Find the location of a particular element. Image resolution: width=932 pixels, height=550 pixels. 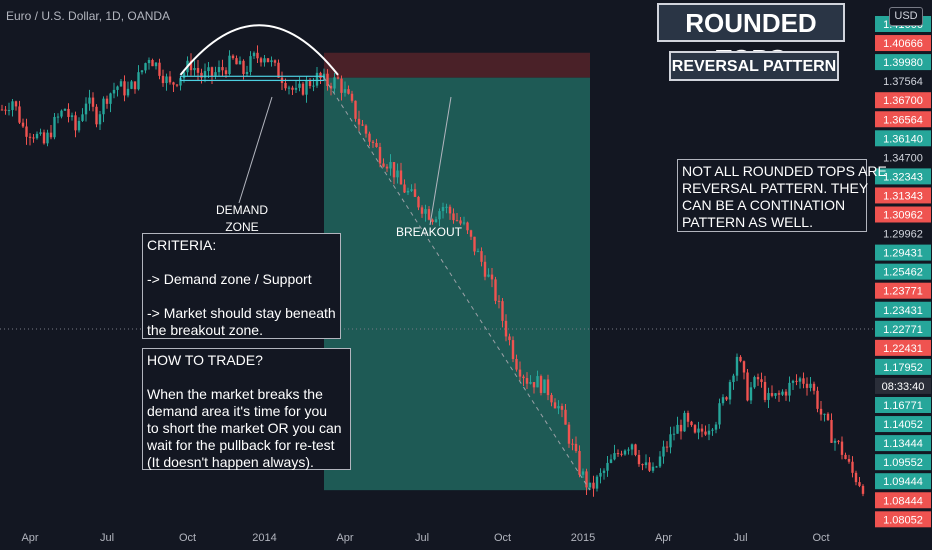

currency-selector: USD is located at coordinates (906, 16).